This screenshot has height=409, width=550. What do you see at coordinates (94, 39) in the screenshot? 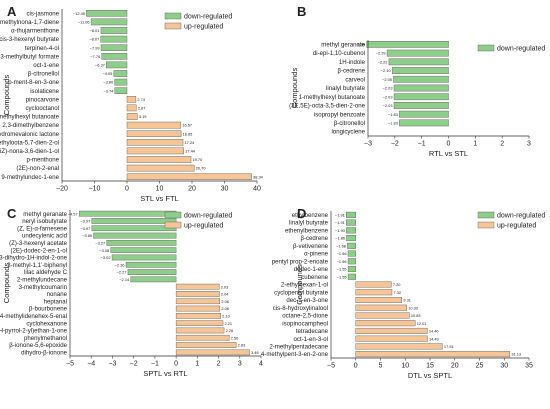
I see `value-label: −8.07` at bounding box center [94, 39].